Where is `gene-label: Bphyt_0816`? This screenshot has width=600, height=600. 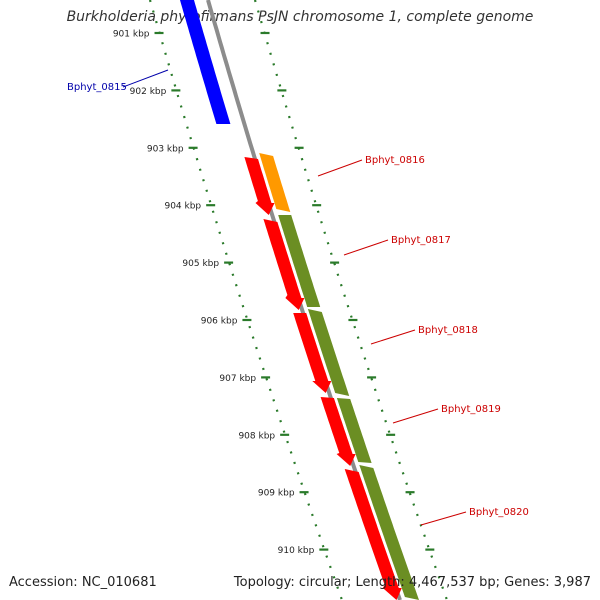
gene-label: Bphyt_0816 is located at coordinates (395, 160).